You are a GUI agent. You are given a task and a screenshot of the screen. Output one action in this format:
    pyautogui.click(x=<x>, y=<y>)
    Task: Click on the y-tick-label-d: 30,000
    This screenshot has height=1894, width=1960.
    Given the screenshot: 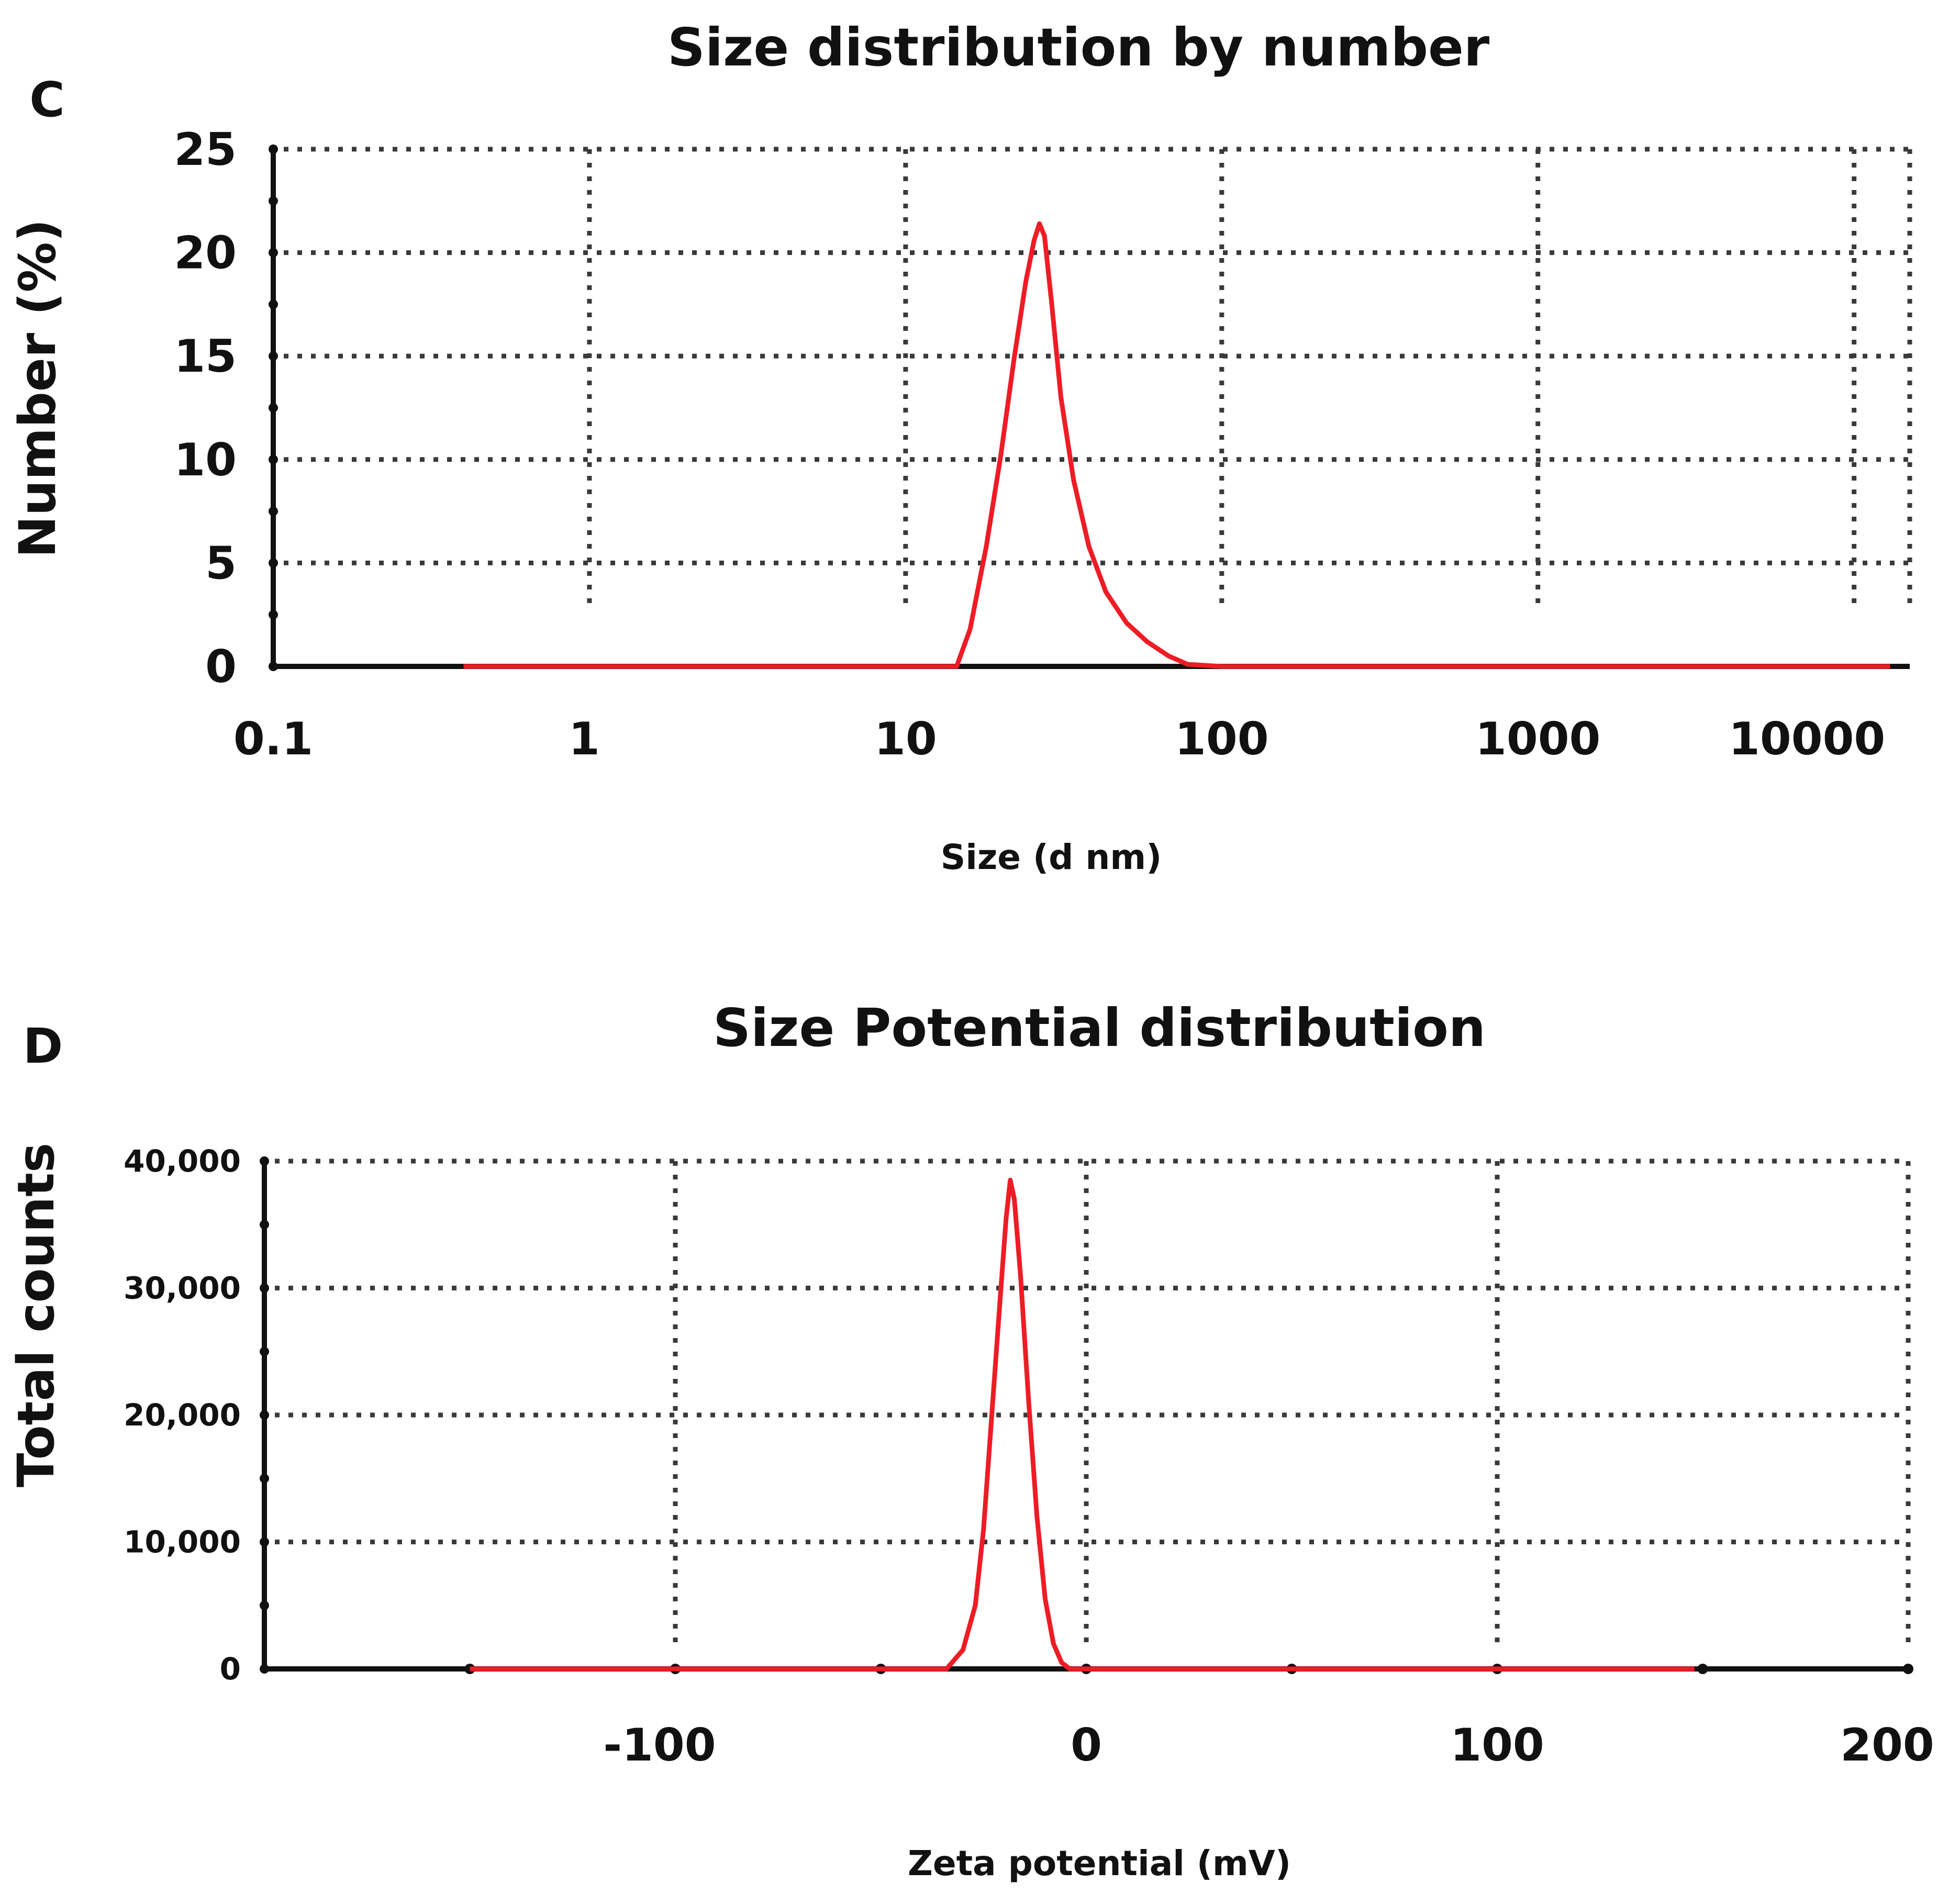 What is the action you would take?
    pyautogui.click(x=183, y=1288)
    